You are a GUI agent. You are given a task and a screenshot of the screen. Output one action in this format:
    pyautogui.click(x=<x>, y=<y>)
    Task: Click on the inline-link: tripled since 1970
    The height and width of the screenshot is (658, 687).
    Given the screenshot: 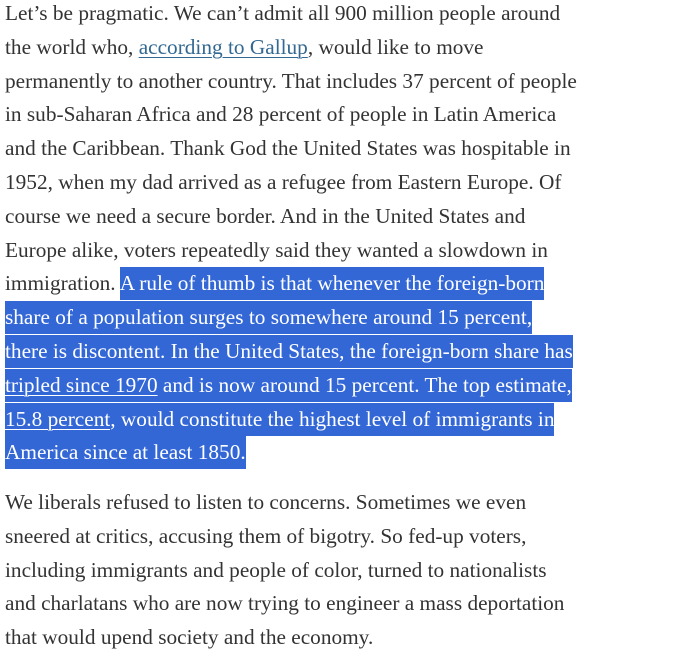 What is the action you would take?
    pyautogui.click(x=81, y=384)
    